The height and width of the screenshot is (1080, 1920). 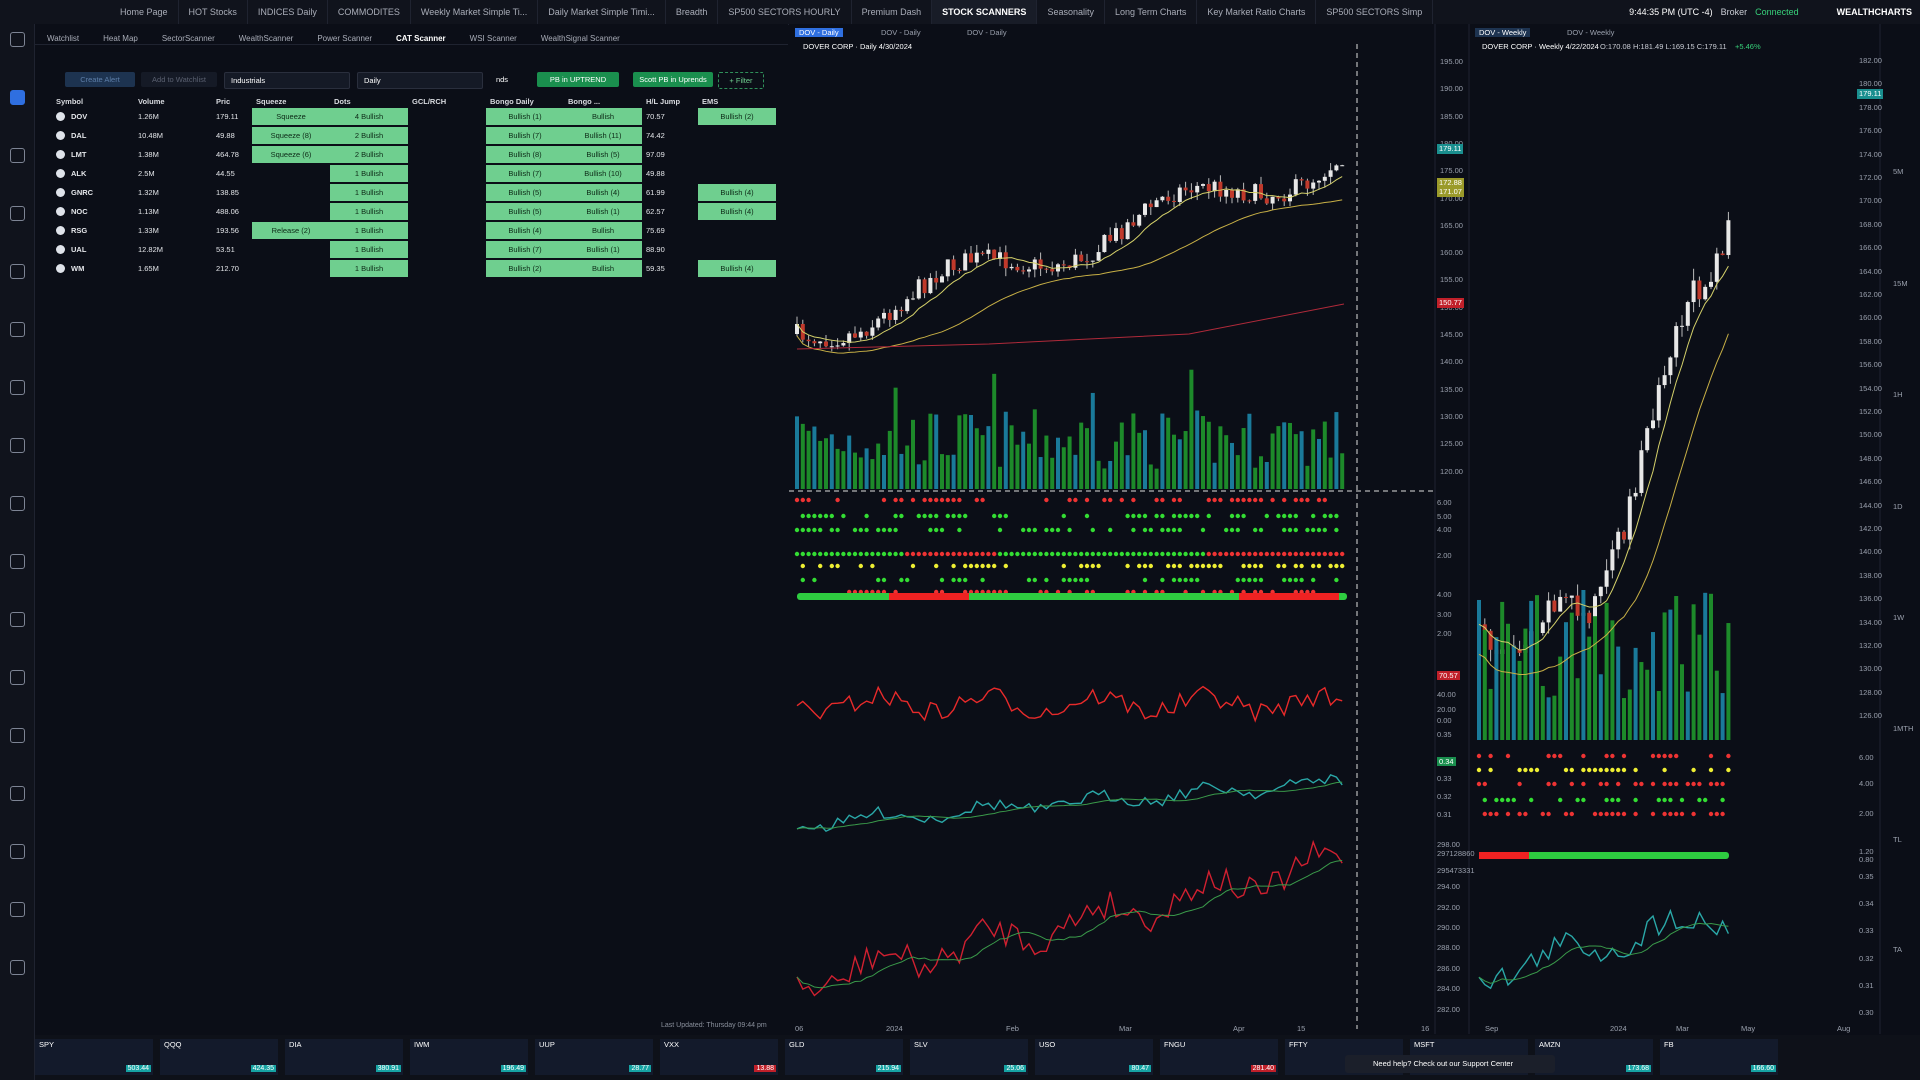 I want to click on ticker-card: SPY 503.44, so click(x=94, y=1057).